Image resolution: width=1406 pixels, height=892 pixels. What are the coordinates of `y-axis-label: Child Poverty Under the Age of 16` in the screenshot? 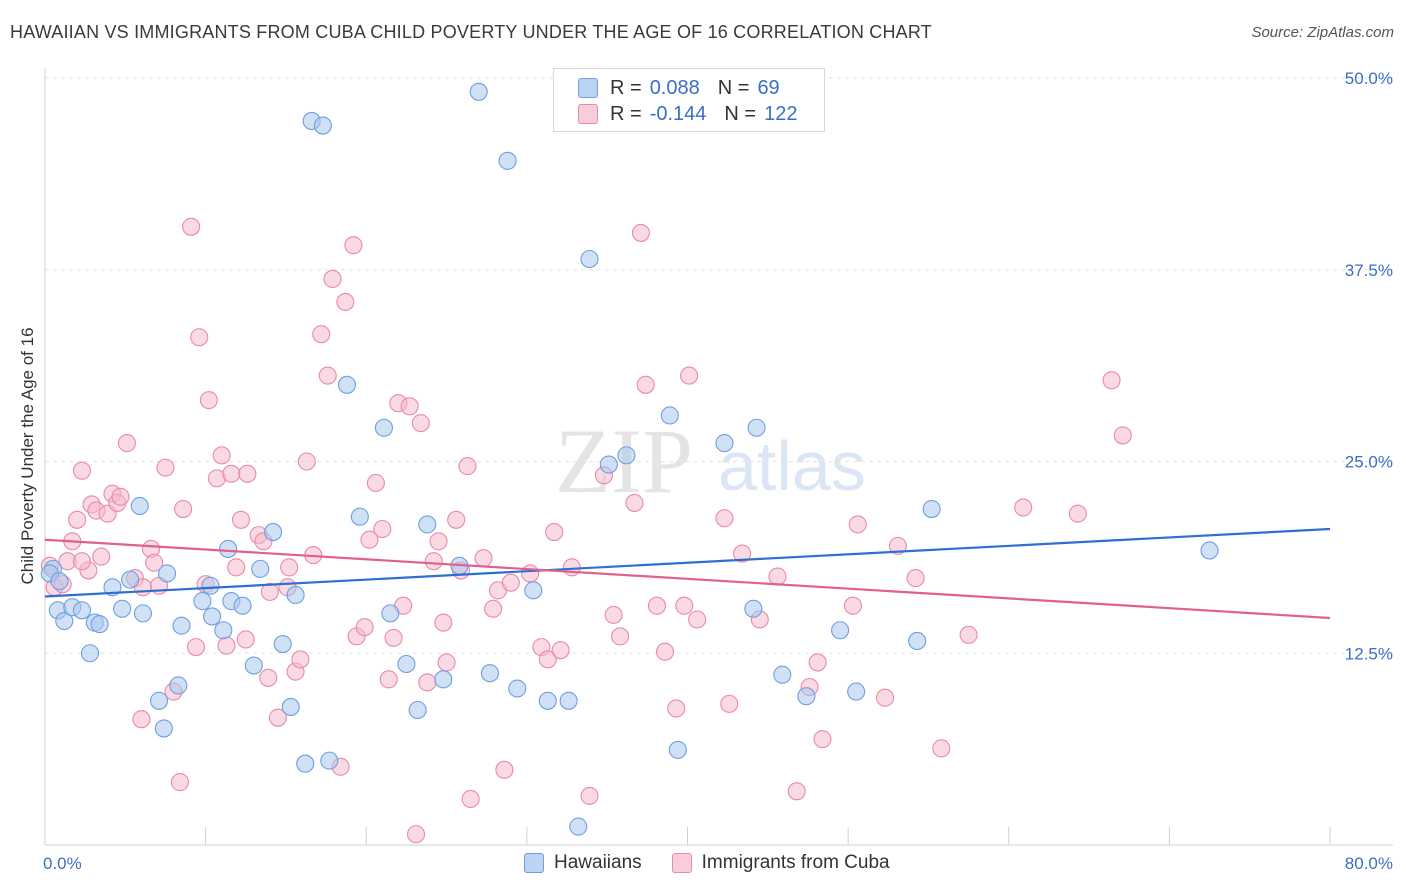 It's located at (27, 456).